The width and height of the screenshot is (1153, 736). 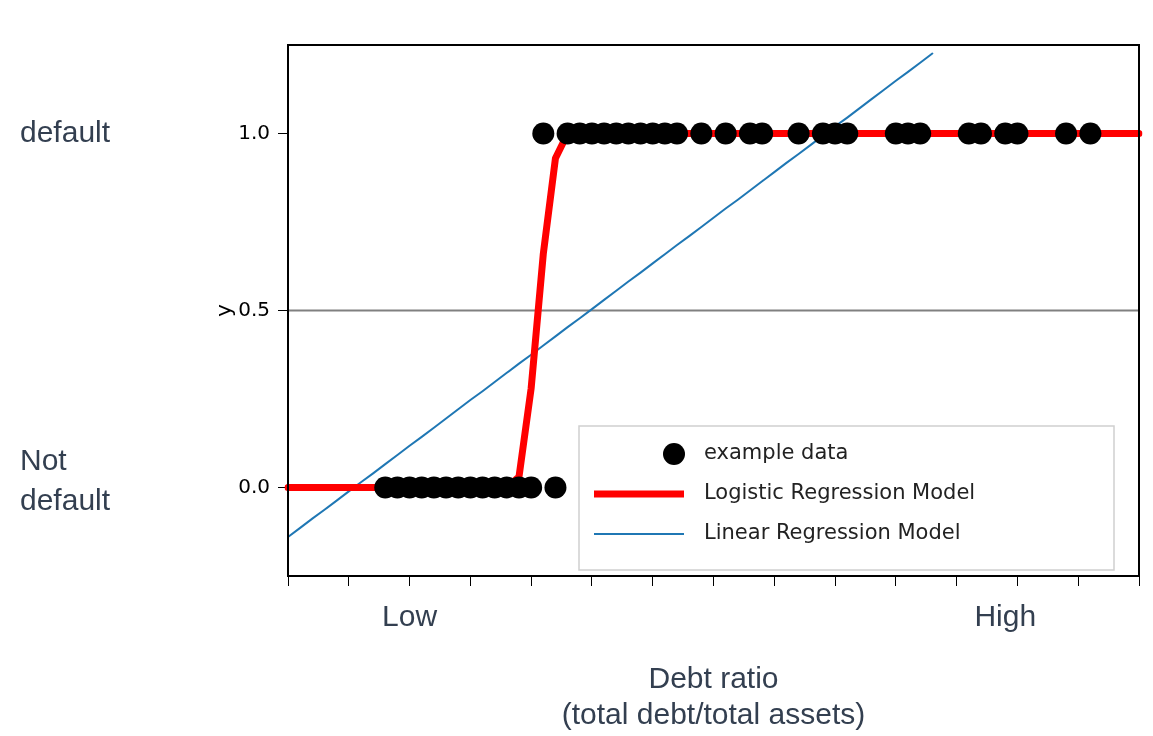 What do you see at coordinates (832, 532) in the screenshot?
I see `legend-label: Linear Regression Model` at bounding box center [832, 532].